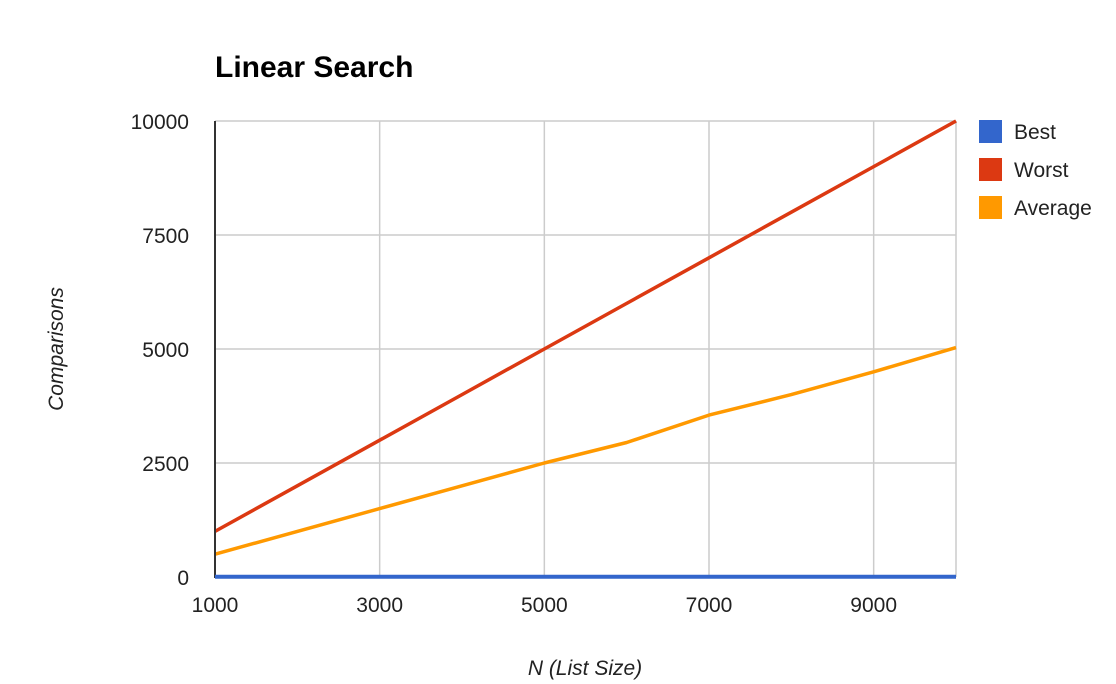  What do you see at coordinates (1053, 208) in the screenshot?
I see `legend-label-average: Average` at bounding box center [1053, 208].